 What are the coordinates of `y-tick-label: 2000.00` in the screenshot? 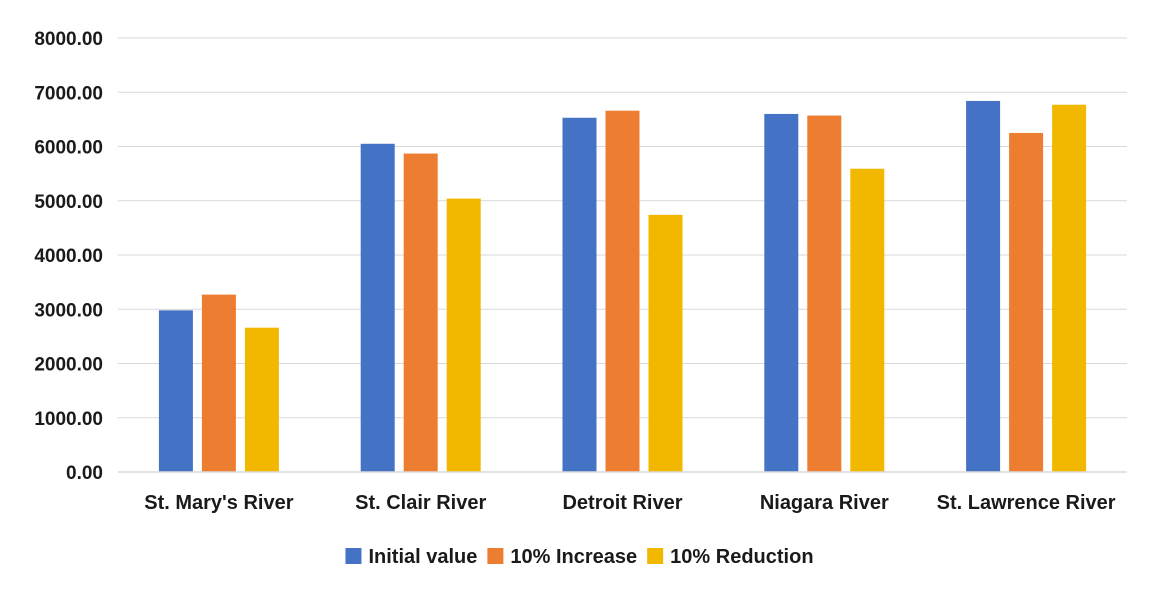 It's located at (68, 365).